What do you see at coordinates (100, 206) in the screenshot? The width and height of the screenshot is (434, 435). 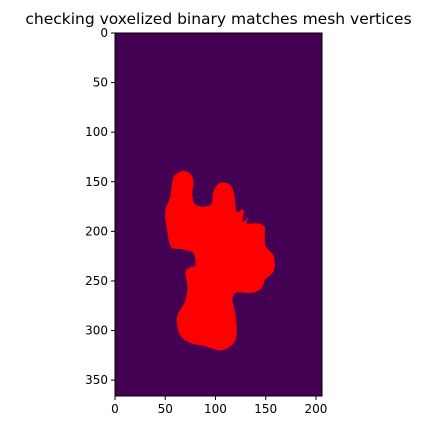 I see `y-axis-ticks: 0 50 100 150 200 250 300 350` at bounding box center [100, 206].